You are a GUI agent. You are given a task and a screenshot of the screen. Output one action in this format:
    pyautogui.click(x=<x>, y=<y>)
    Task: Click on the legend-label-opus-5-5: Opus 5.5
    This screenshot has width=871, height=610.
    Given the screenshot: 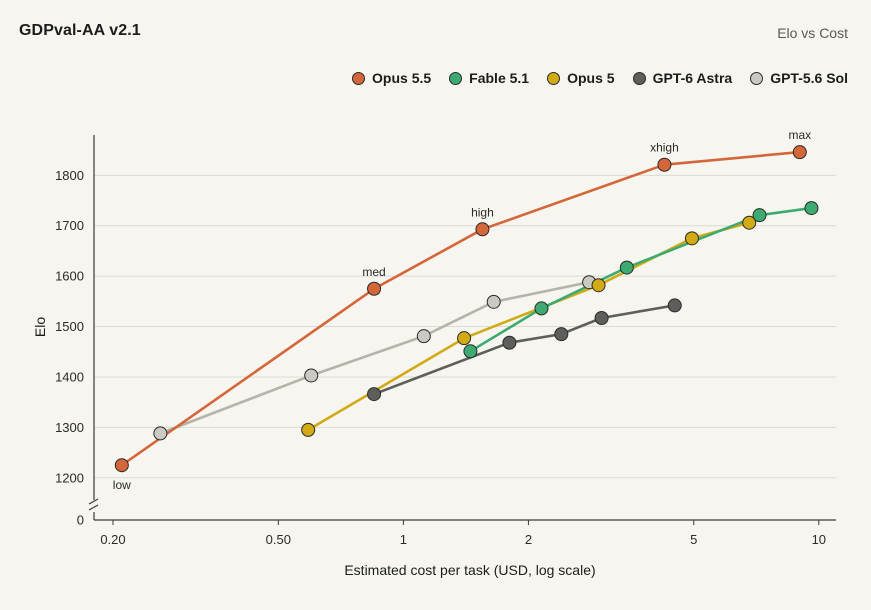 What is the action you would take?
    pyautogui.click(x=402, y=78)
    